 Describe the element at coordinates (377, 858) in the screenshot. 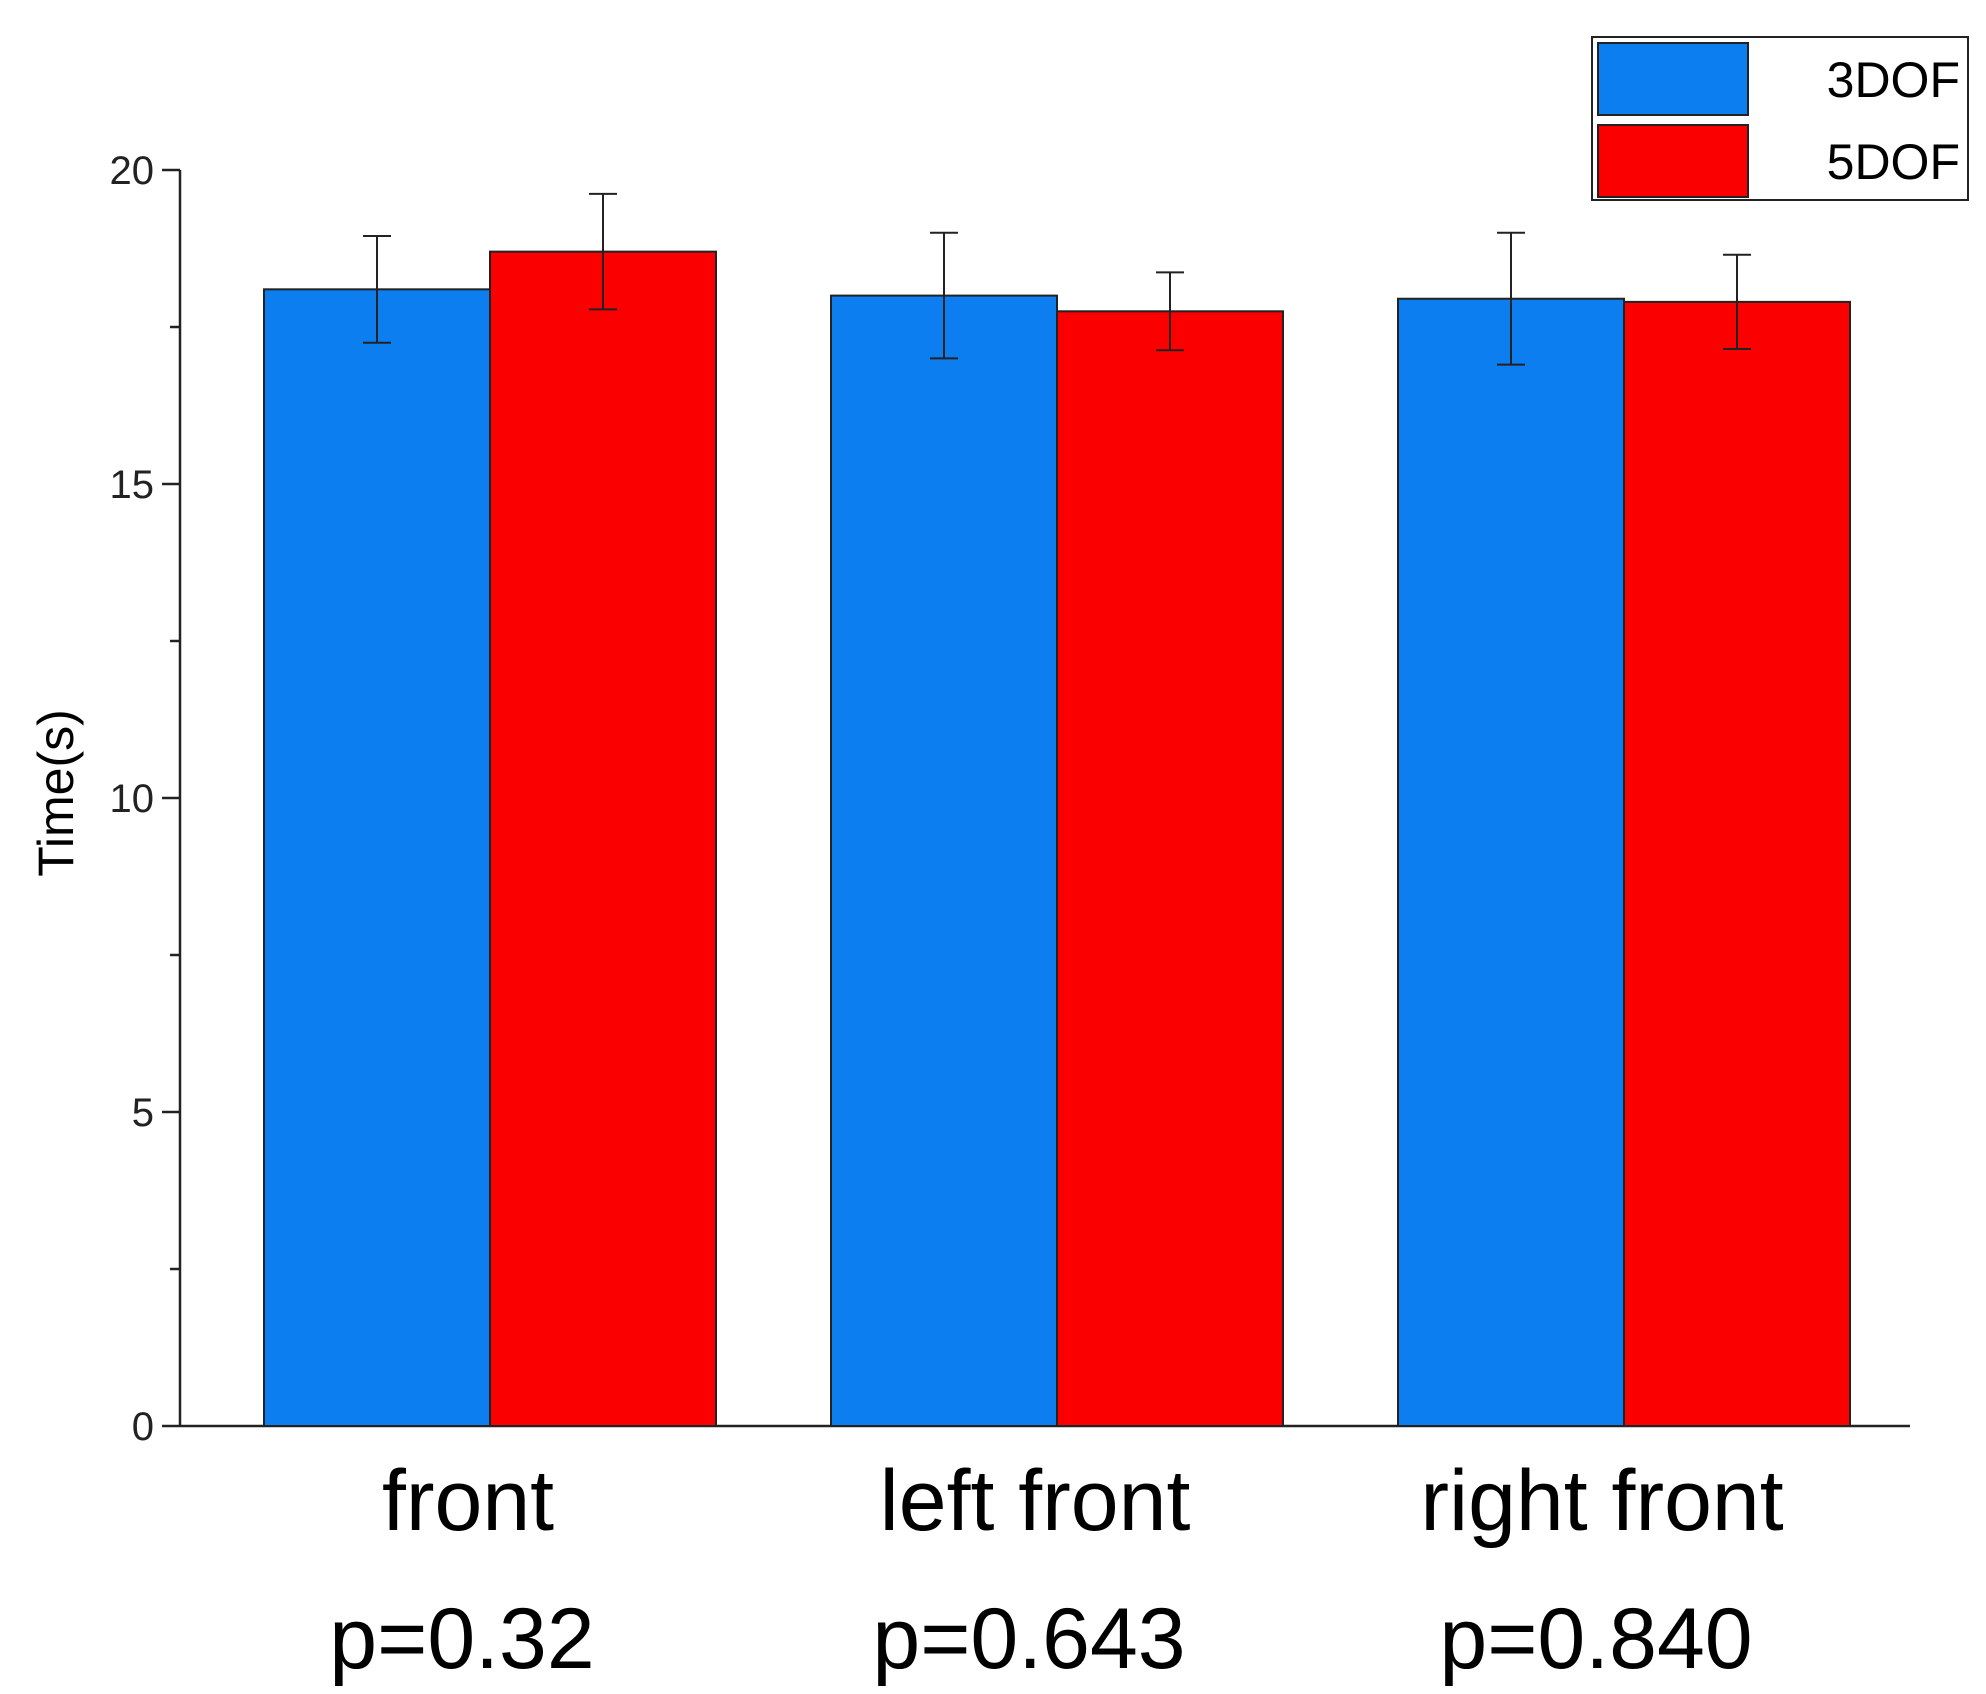

I see `bar-3dof-front` at that location.